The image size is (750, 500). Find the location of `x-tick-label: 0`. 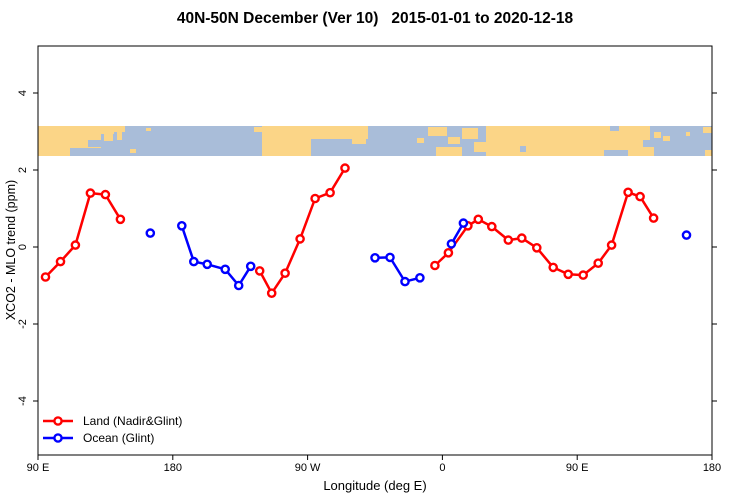

x-tick-label: 0 is located at coordinates (442, 468).